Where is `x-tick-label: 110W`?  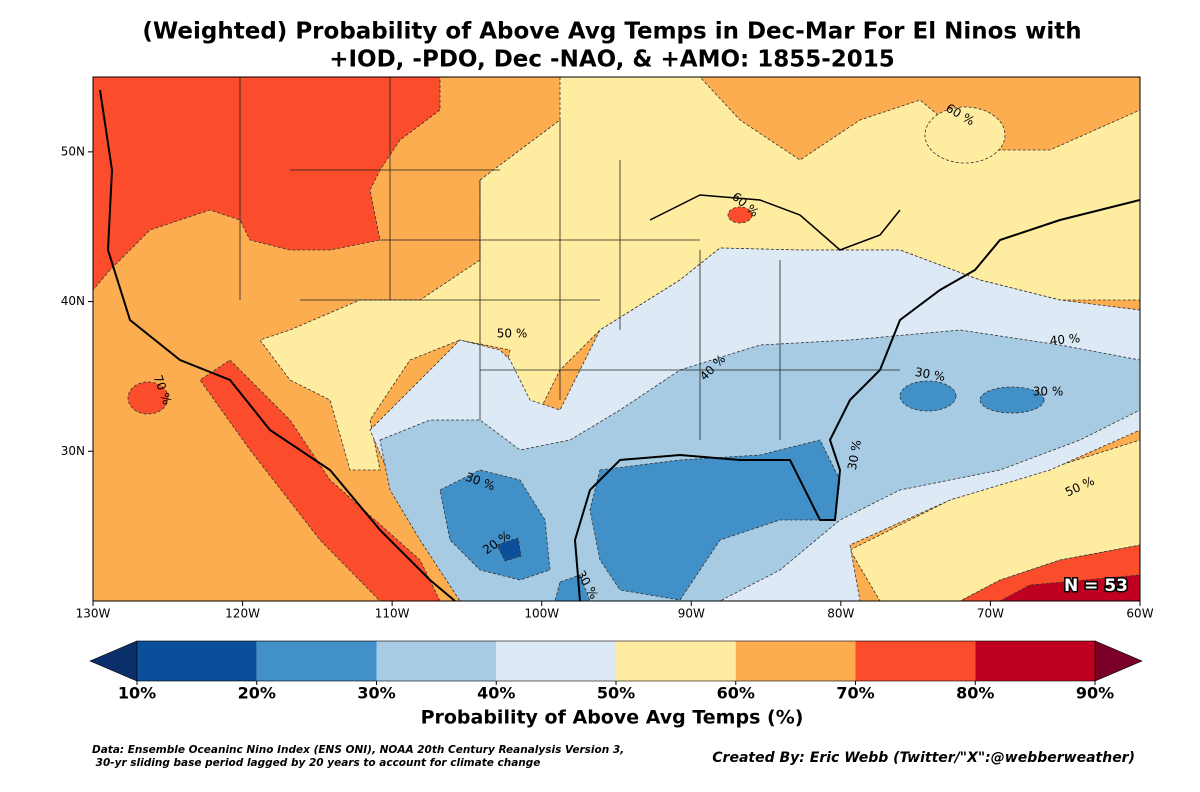 x-tick-label: 110W is located at coordinates (392, 614).